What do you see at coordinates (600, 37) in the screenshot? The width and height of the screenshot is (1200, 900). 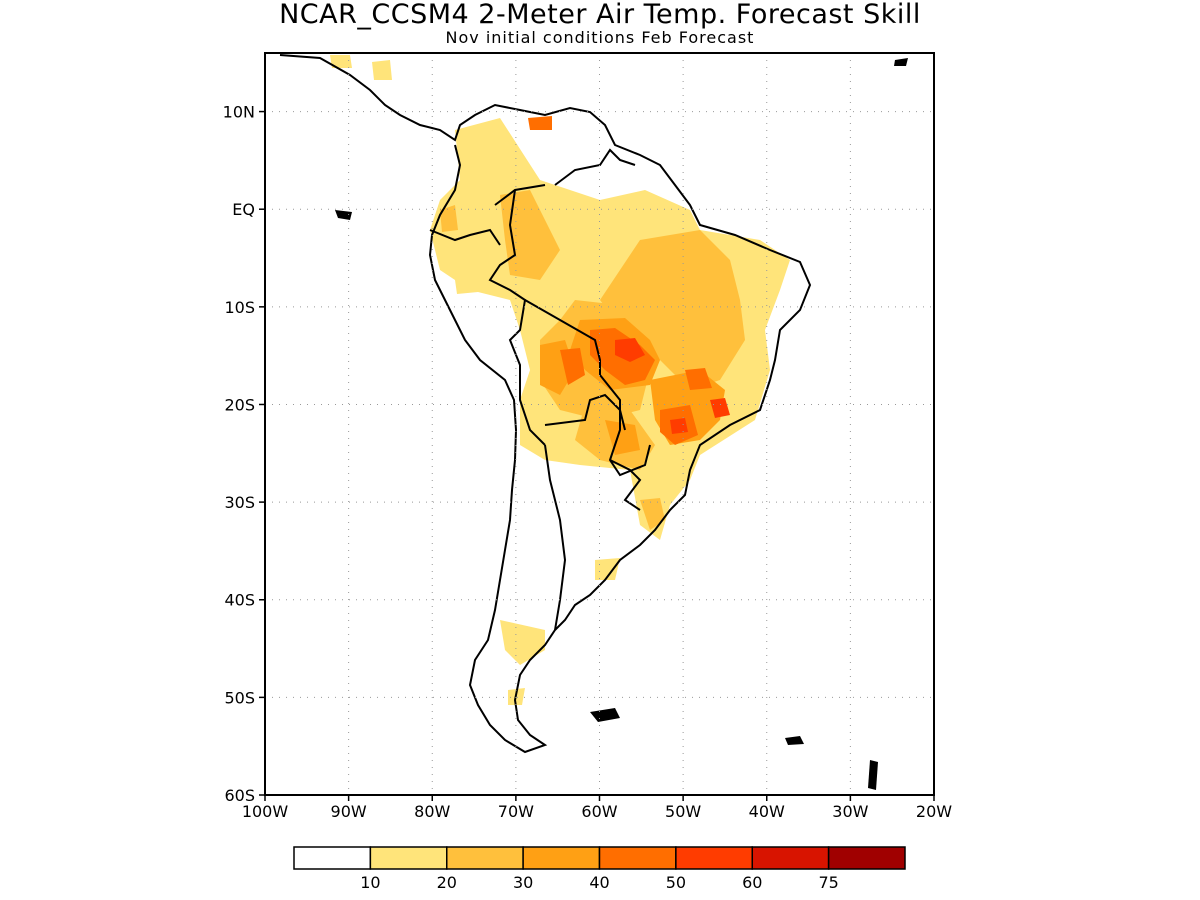 I see `chart-subtitle: Nov initial conditions Feb Forecast` at bounding box center [600, 37].